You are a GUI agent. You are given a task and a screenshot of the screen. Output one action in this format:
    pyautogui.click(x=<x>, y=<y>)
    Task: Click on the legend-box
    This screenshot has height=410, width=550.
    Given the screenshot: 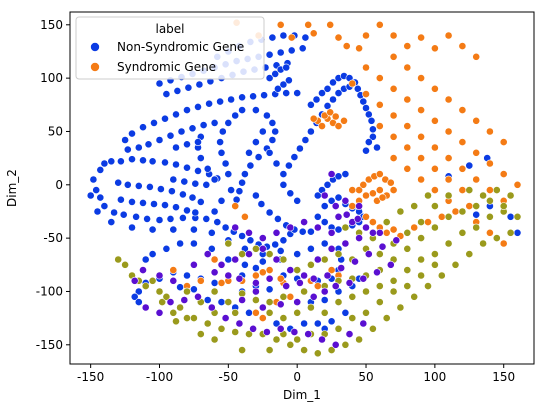 What is the action you would take?
    pyautogui.click(x=170, y=48)
    